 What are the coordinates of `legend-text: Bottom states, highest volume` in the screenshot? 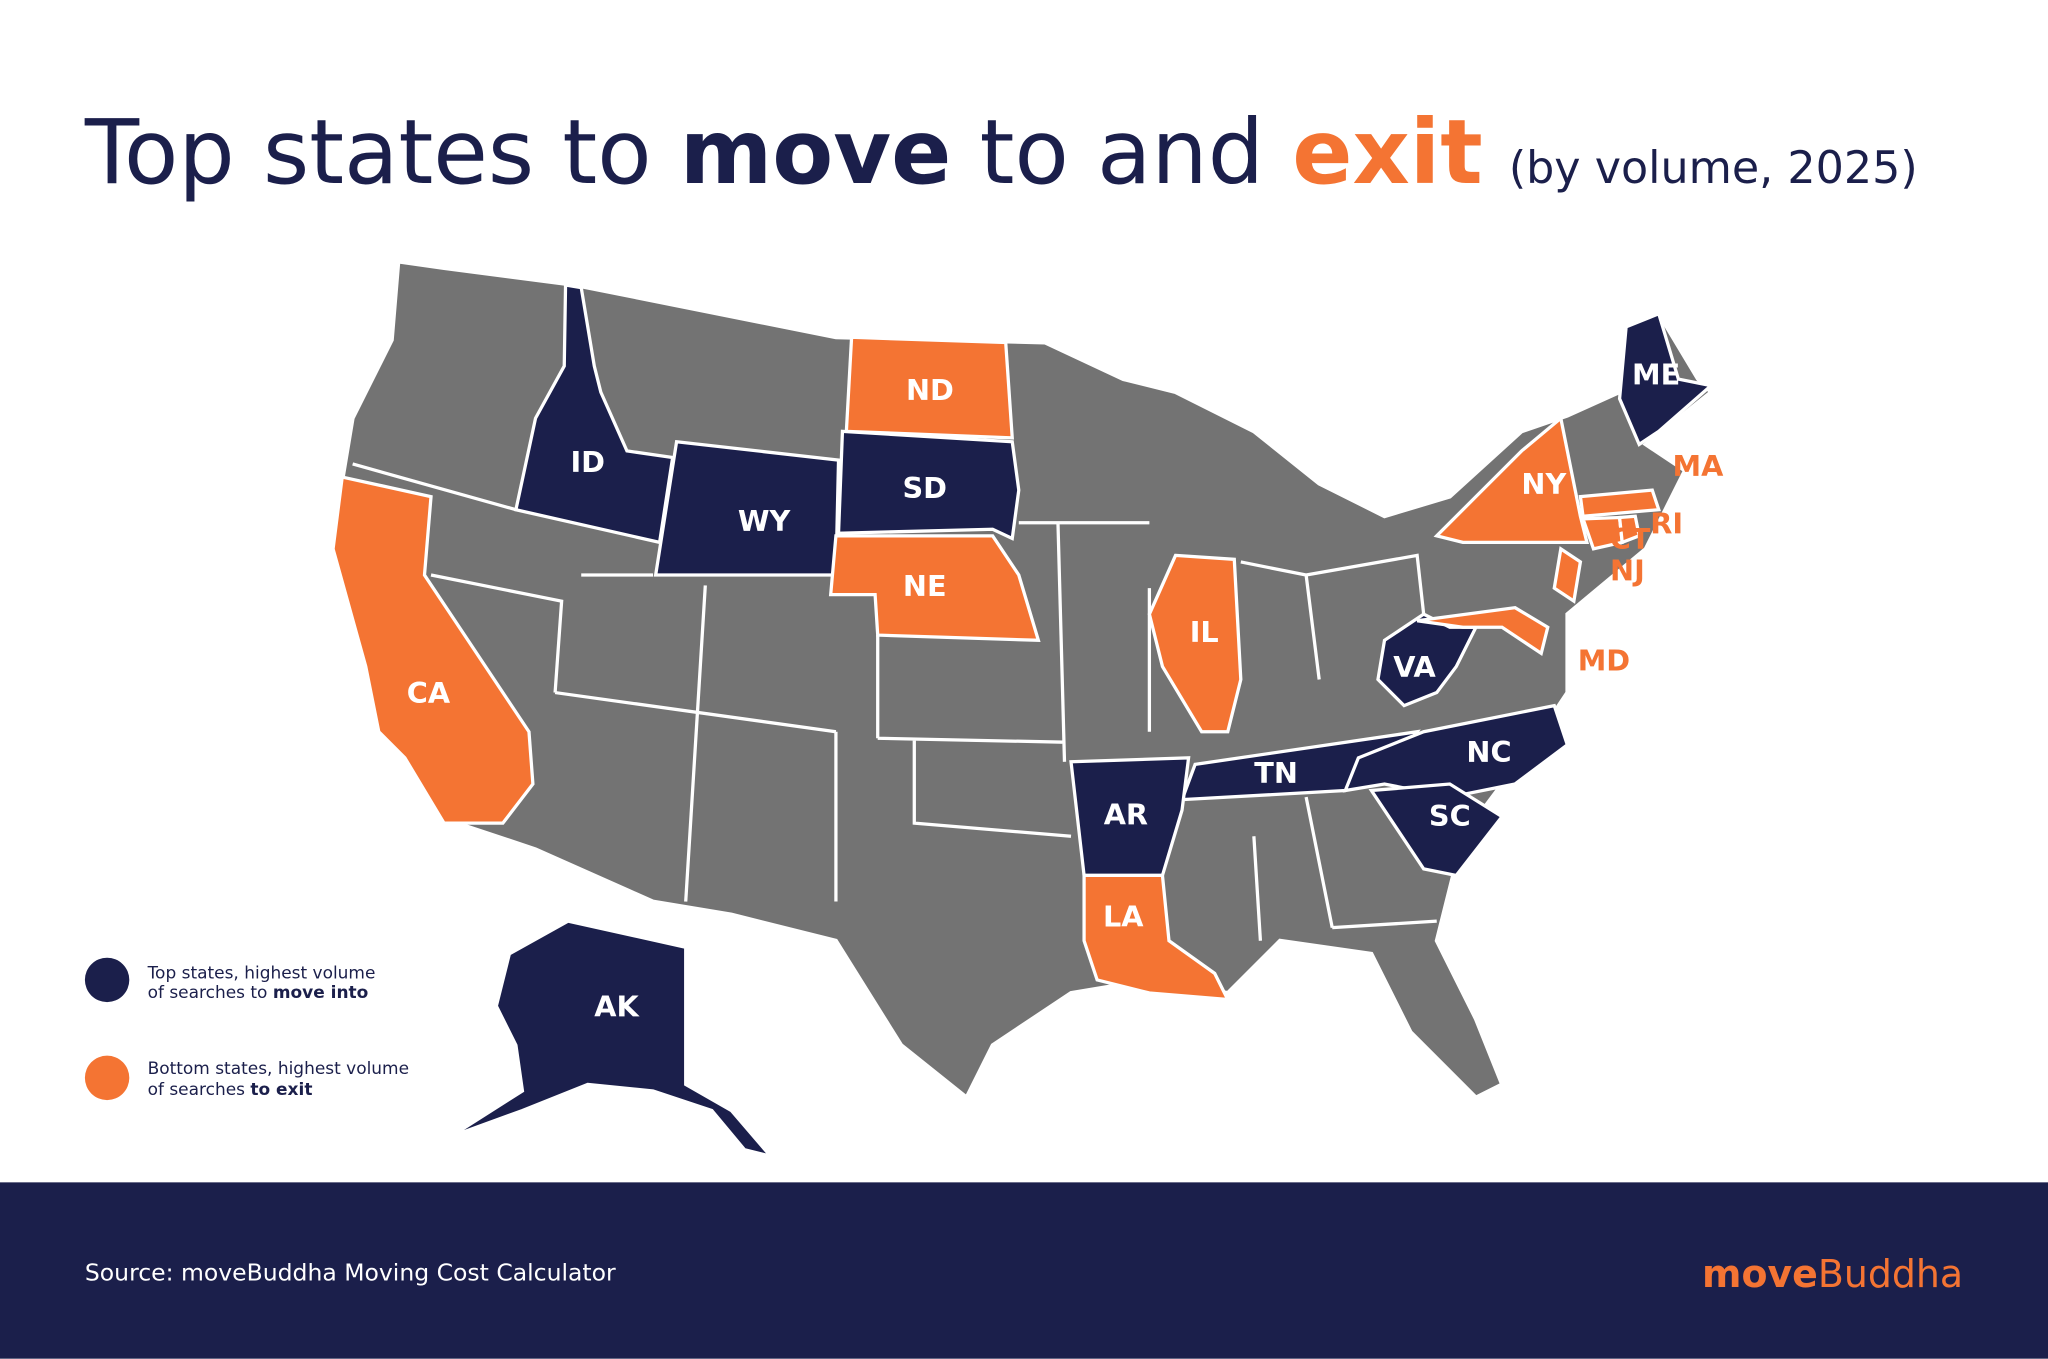 It's located at (278, 1069).